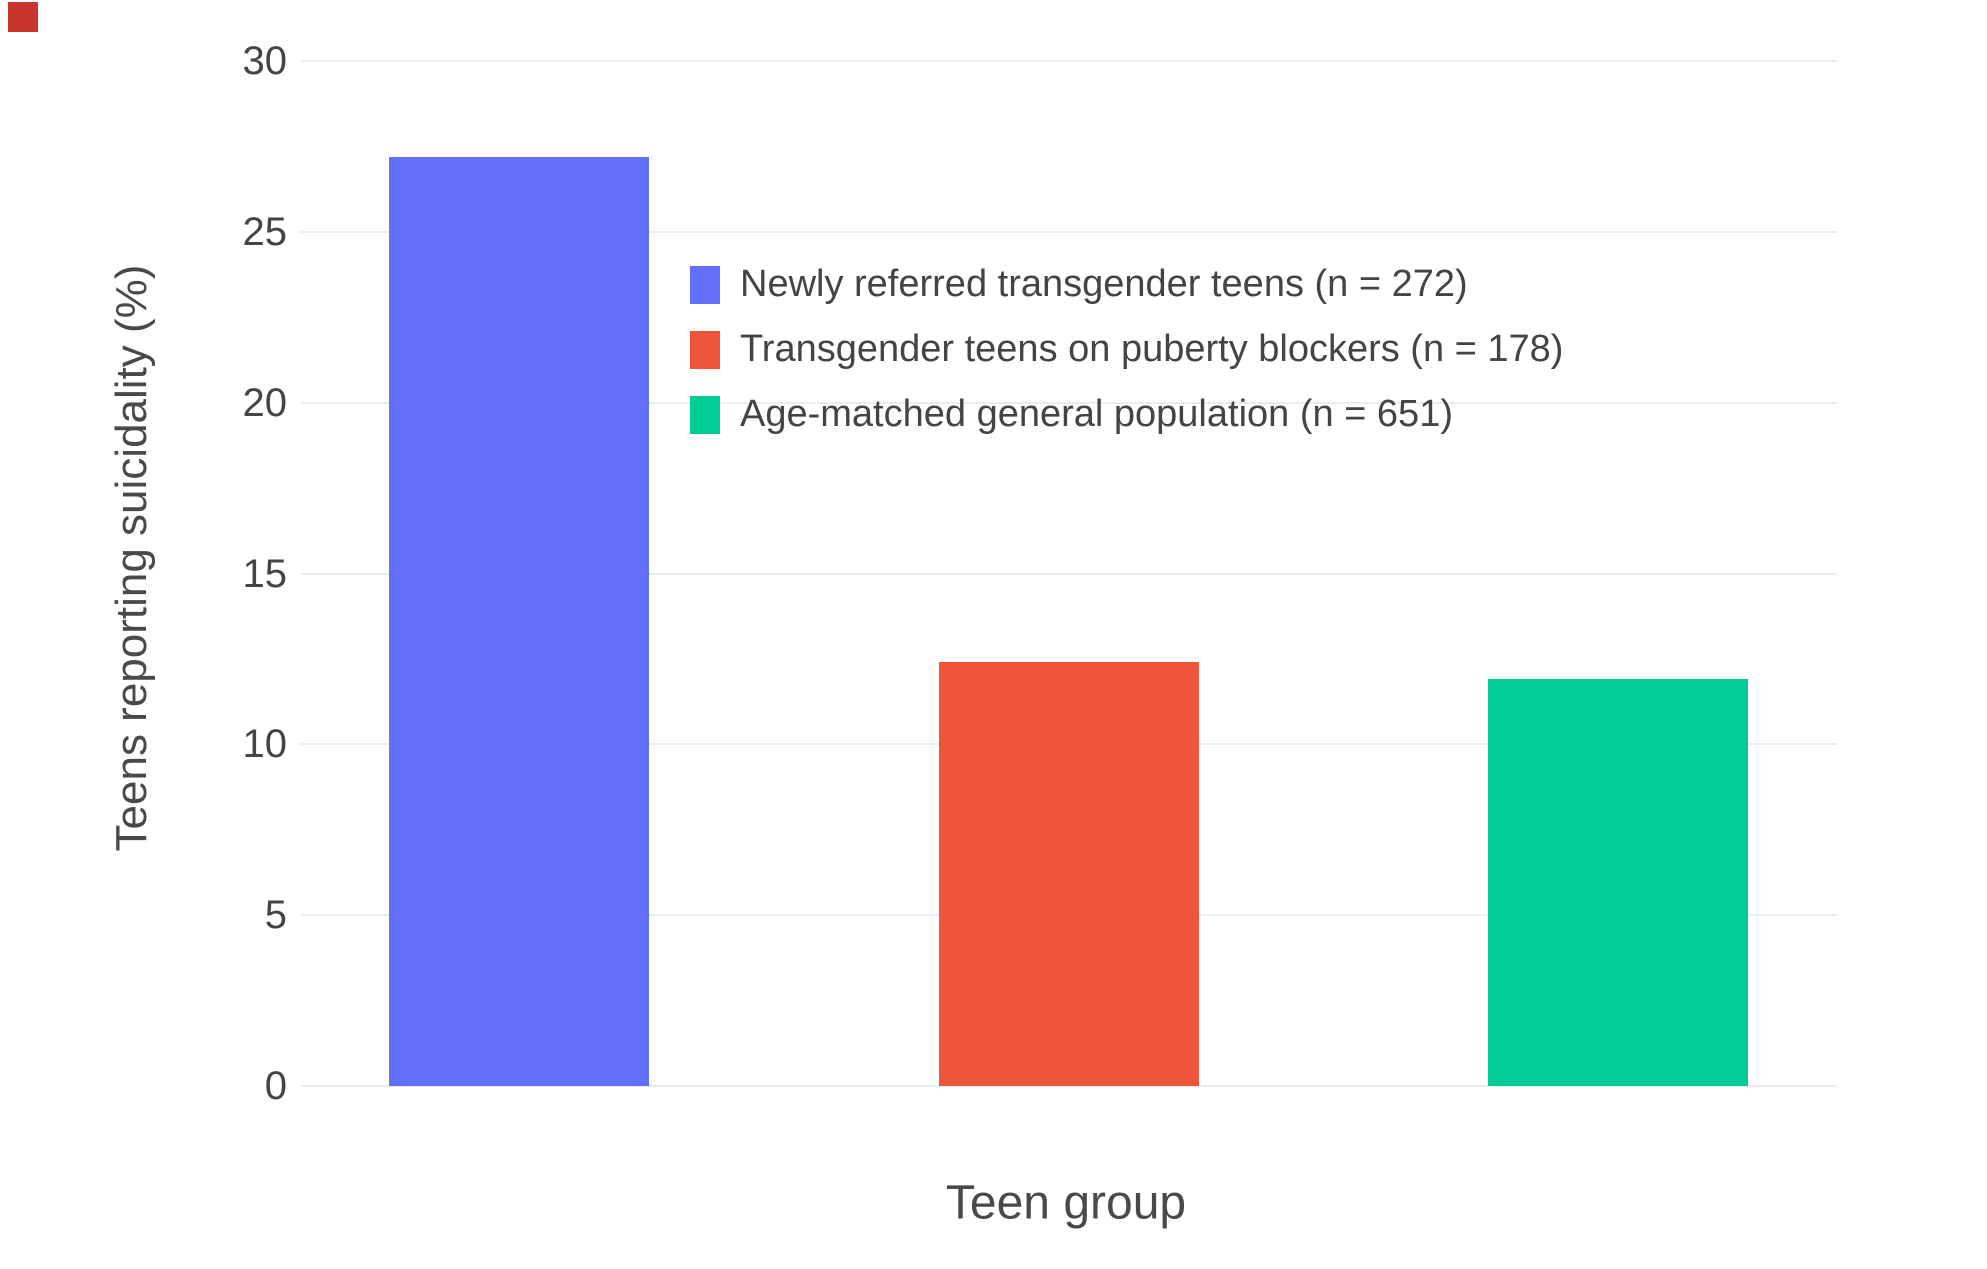 Image resolution: width=1987 pixels, height=1269 pixels. Describe the element at coordinates (265, 744) in the screenshot. I see `y-tick-label-10: 10` at that location.